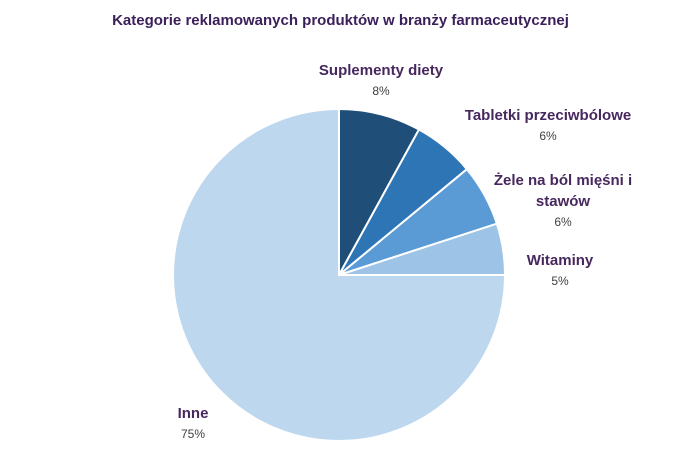 The height and width of the screenshot is (455, 681). I want to click on category-label: Witaminy, so click(560, 260).